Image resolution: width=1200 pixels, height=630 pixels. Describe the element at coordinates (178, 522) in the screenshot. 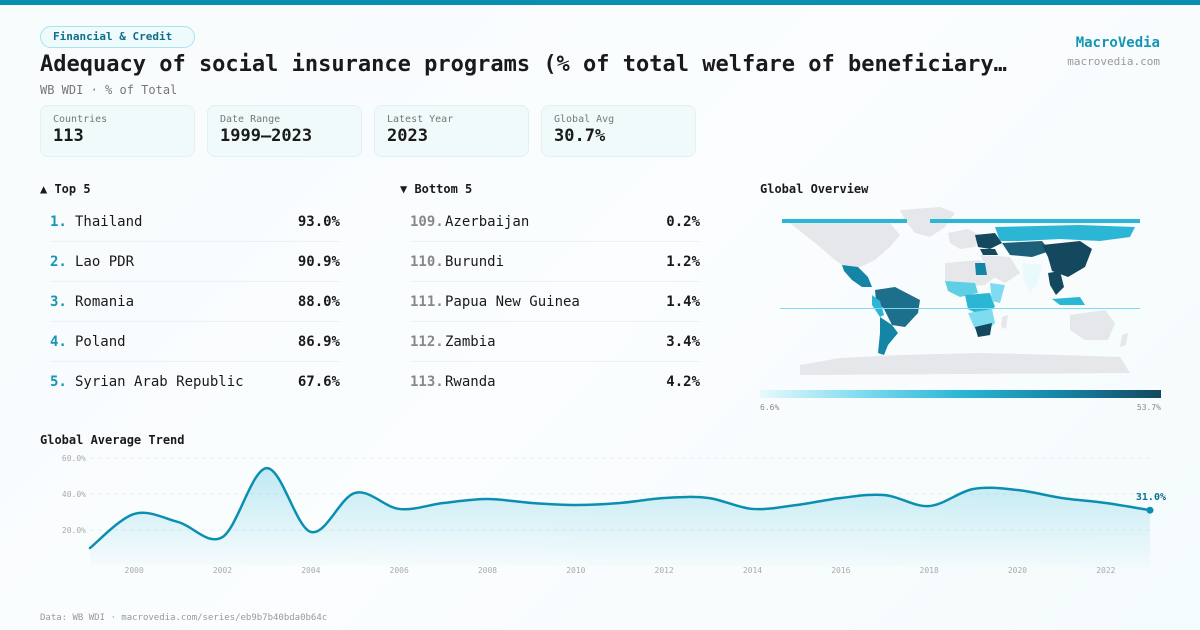

I see `data-point-2001` at that location.